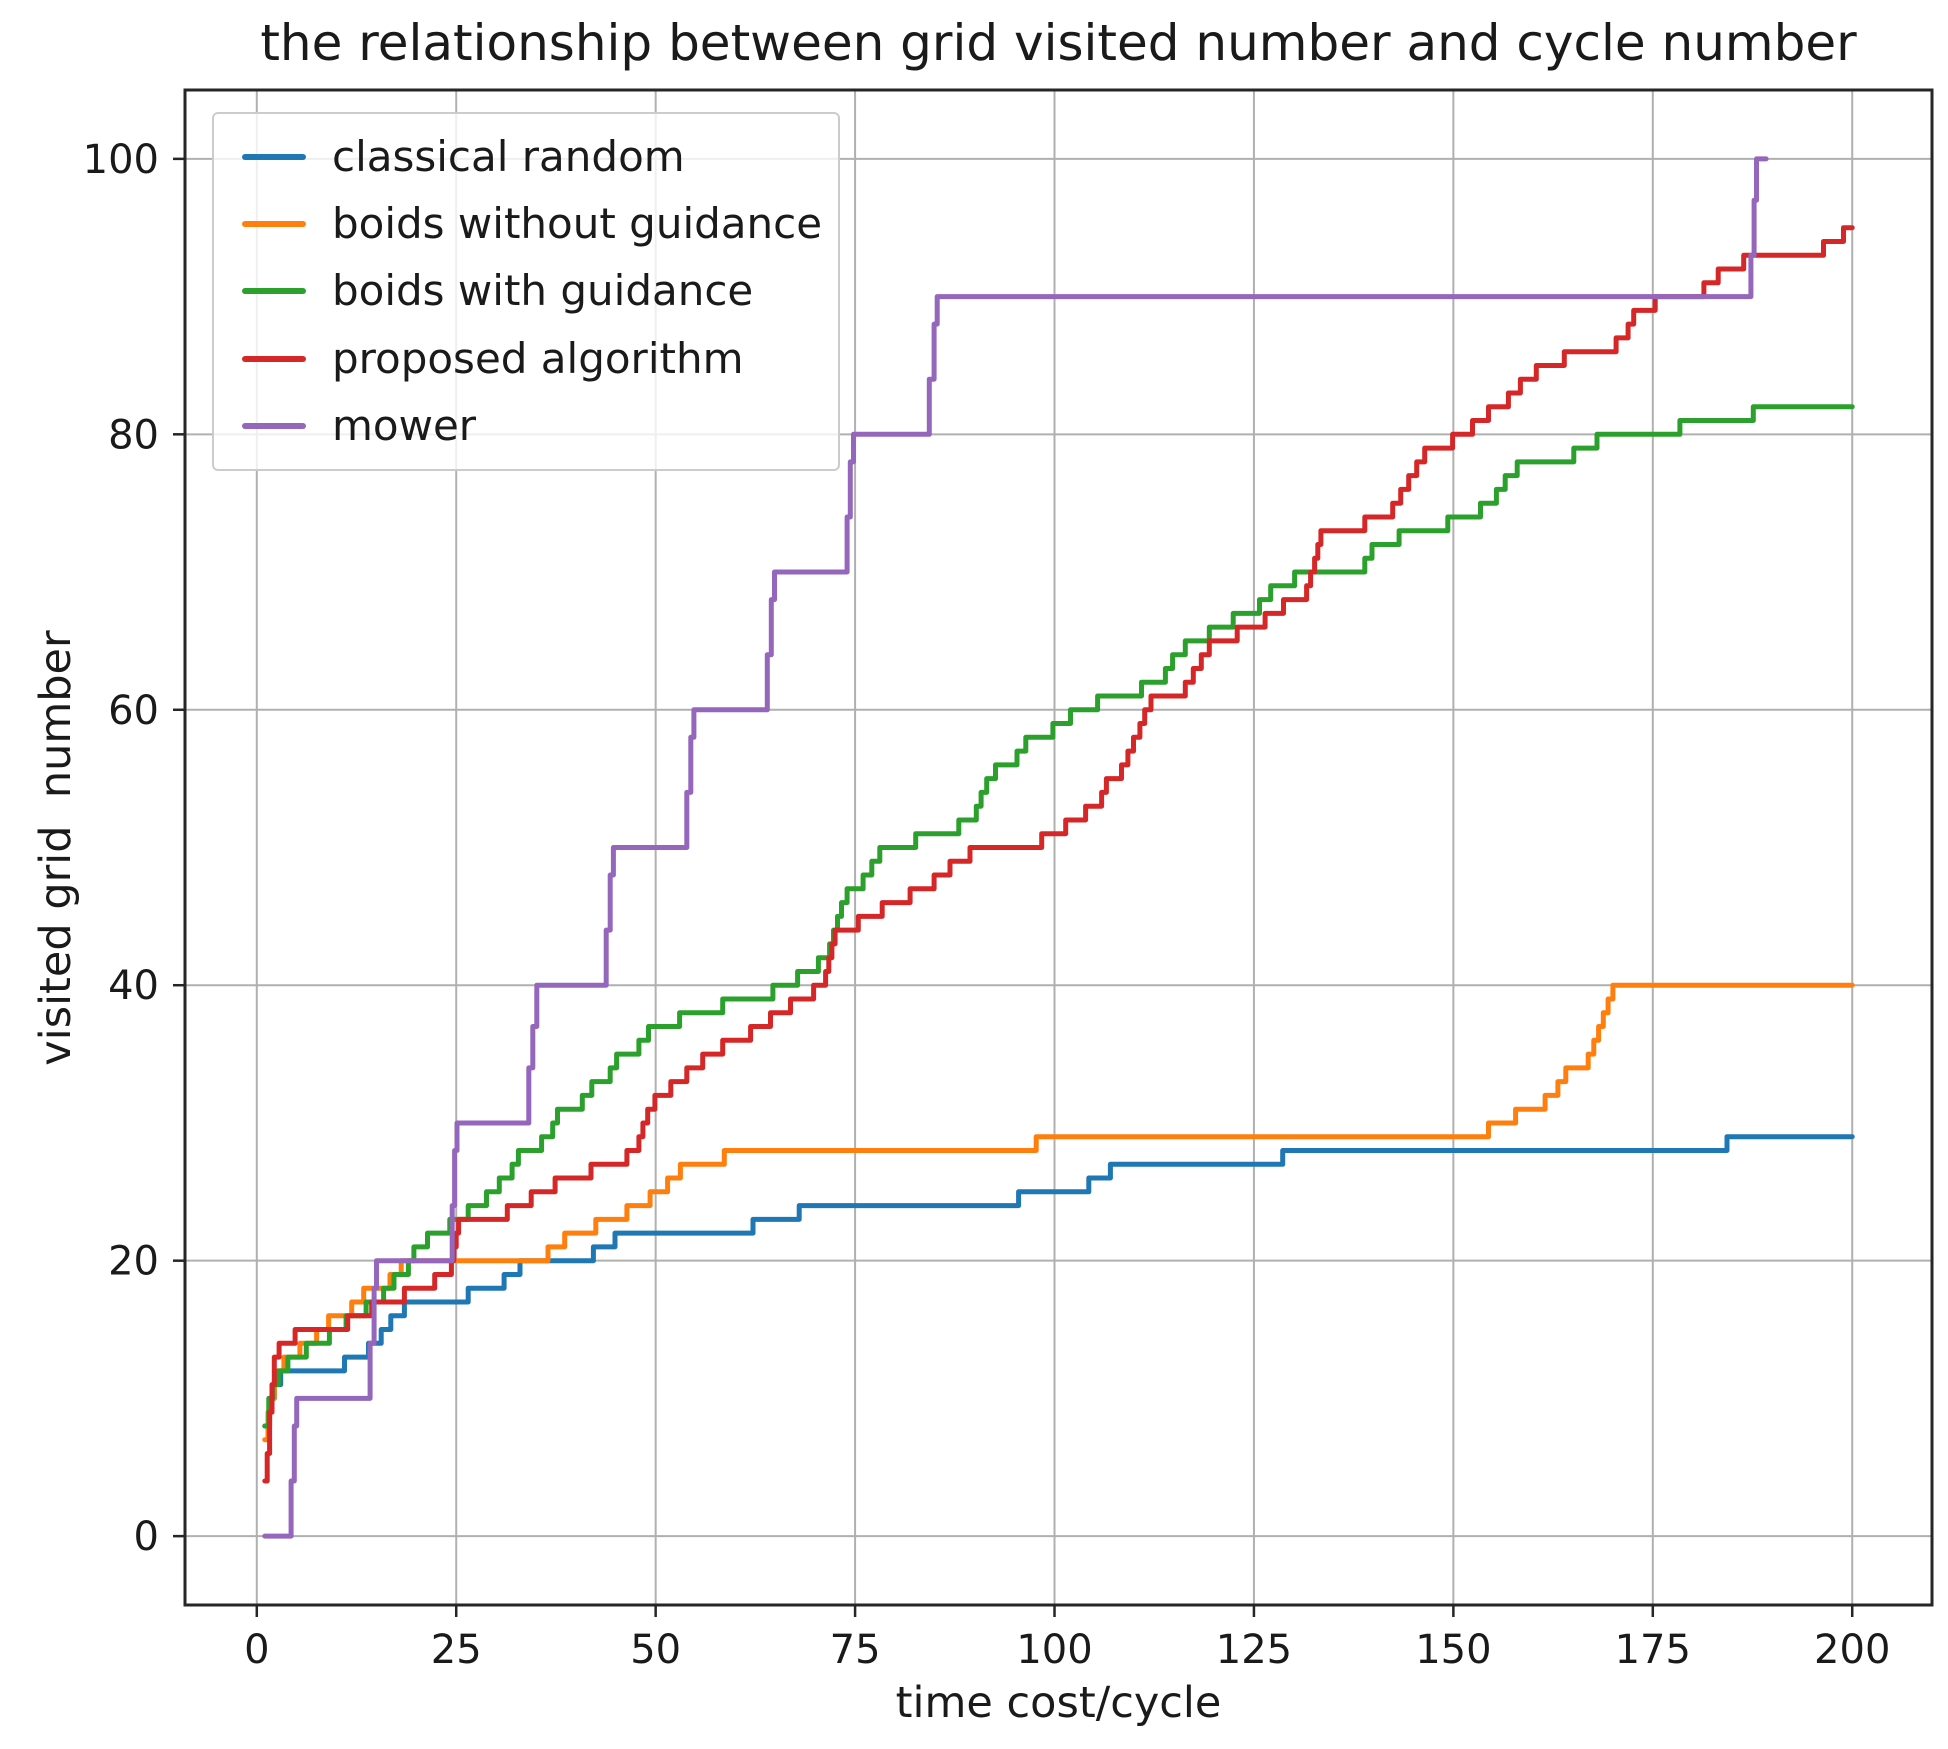 This screenshot has width=1948, height=1749. I want to click on legend-item-boids-with-guidance: boids with guidance, so click(526, 291).